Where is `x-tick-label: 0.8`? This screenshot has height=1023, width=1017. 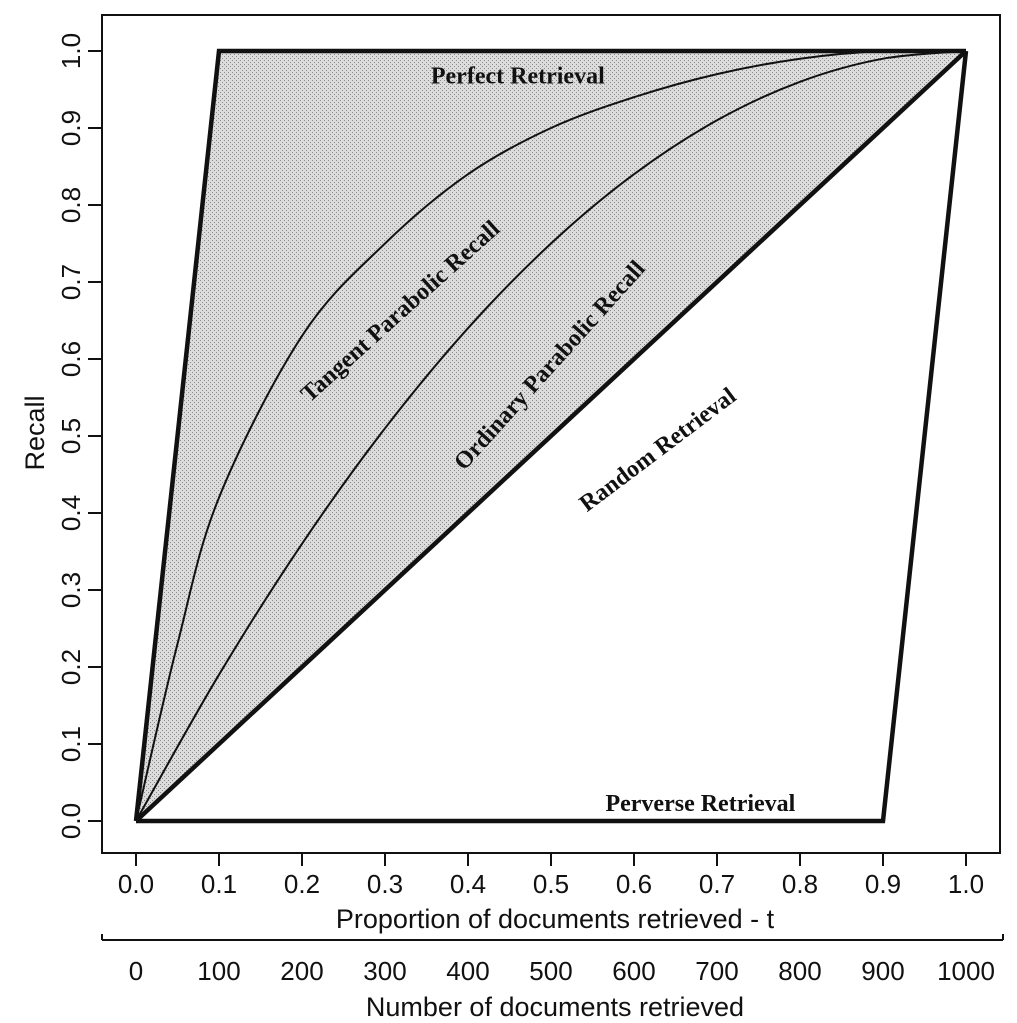 x-tick-label: 0.8 is located at coordinates (800, 884).